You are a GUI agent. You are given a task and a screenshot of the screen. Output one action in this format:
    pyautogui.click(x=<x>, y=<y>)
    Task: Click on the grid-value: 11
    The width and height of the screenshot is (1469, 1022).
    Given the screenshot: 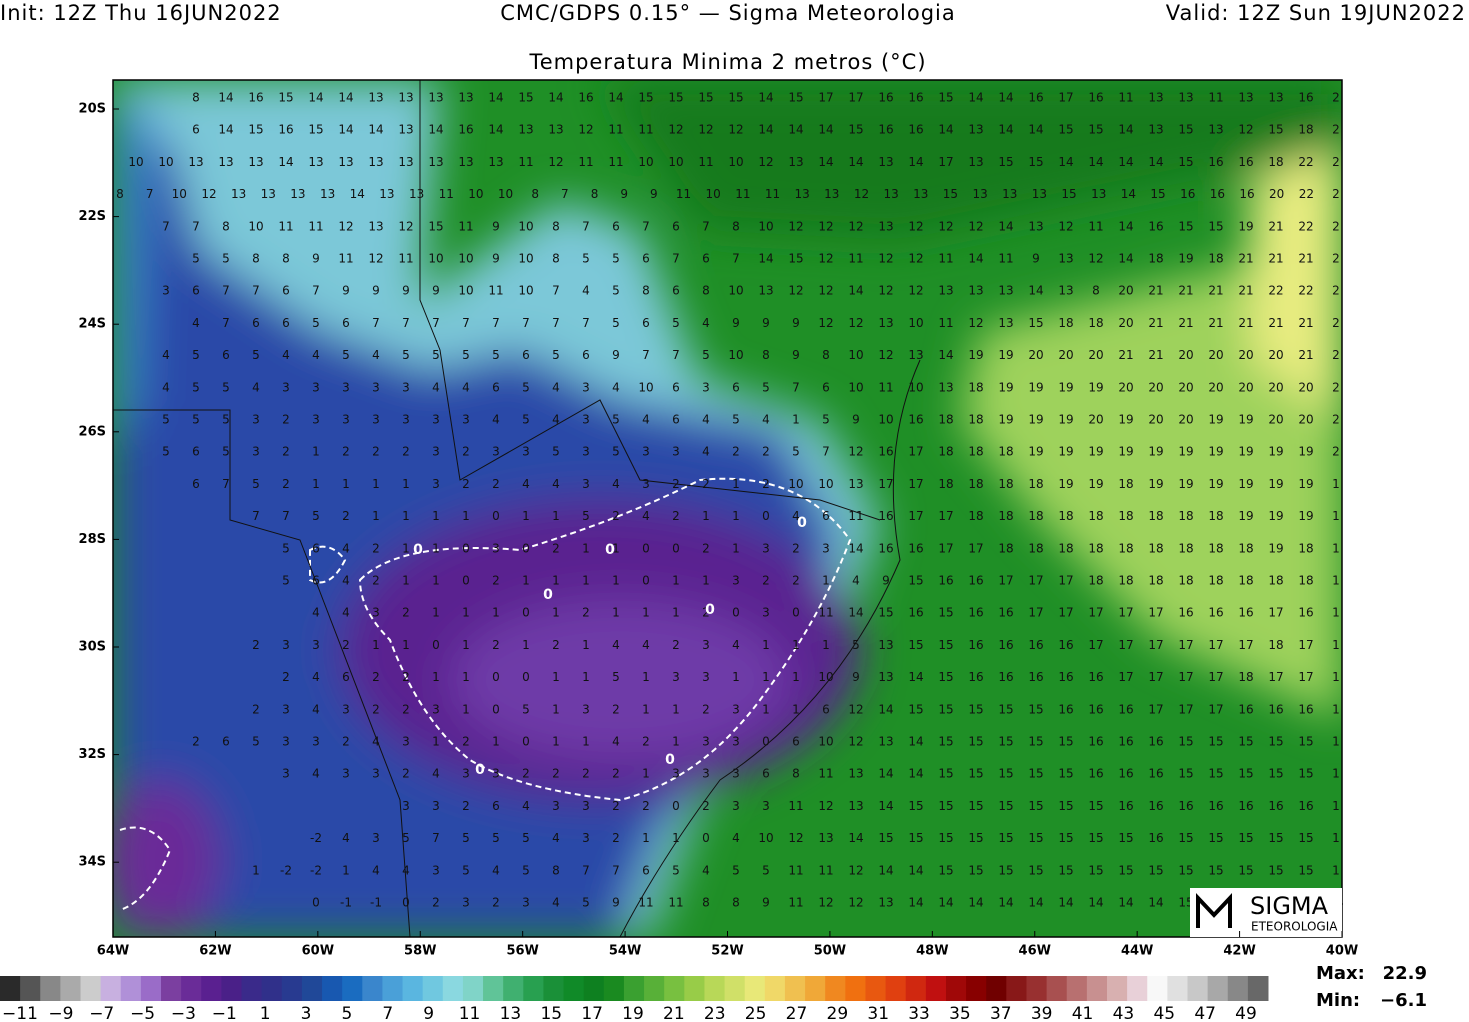 What is the action you would take?
    pyautogui.click(x=446, y=194)
    